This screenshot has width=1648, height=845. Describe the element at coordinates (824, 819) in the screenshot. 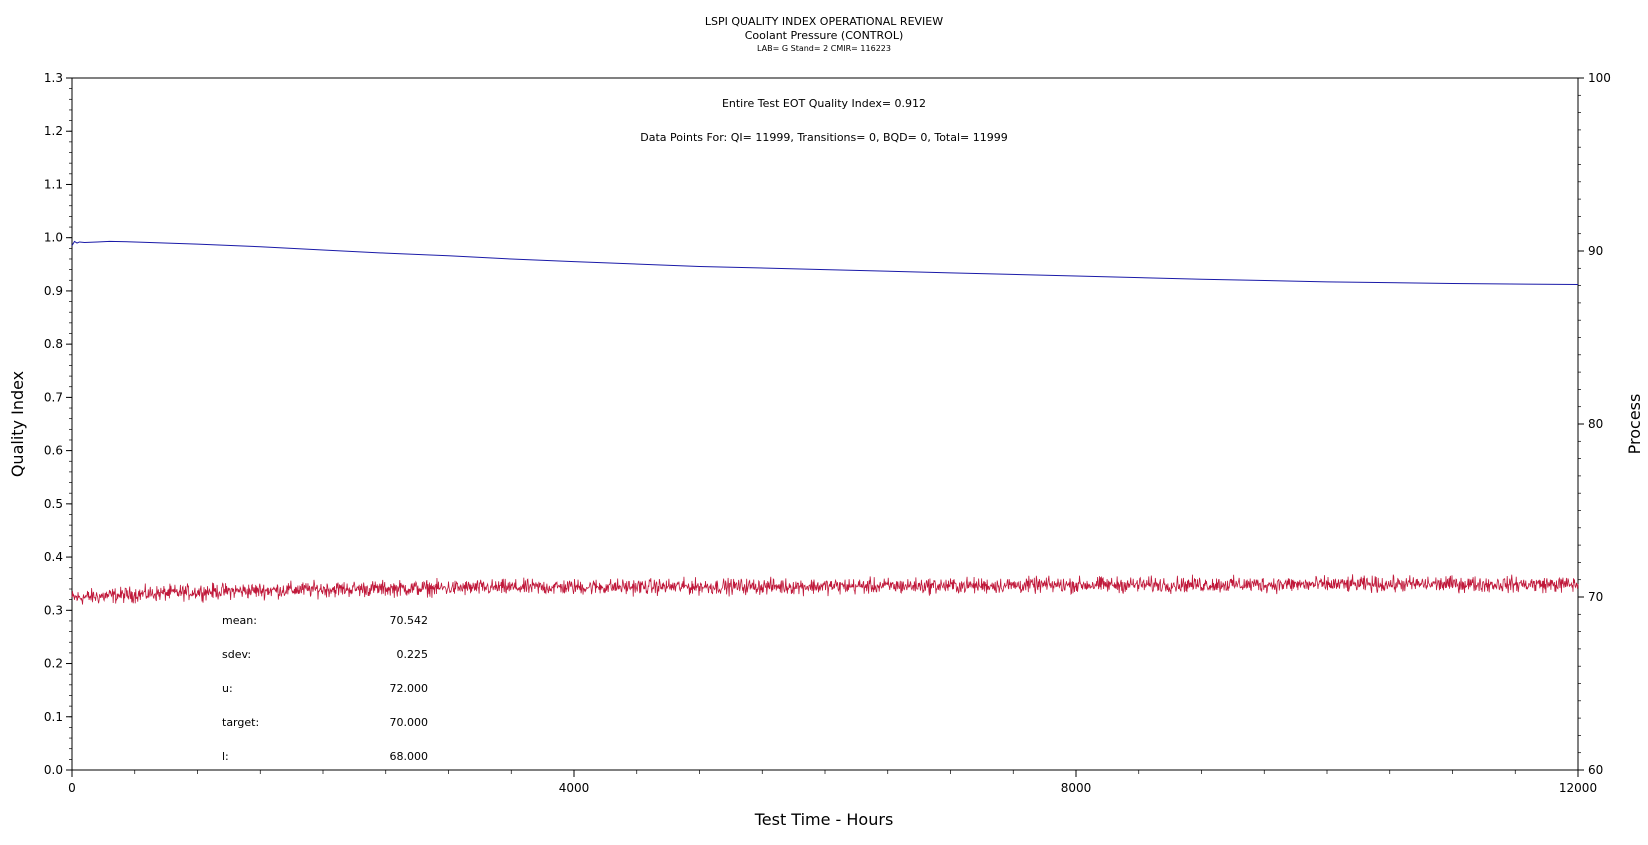

I see `x-axis-label: Test Time - Hours` at that location.